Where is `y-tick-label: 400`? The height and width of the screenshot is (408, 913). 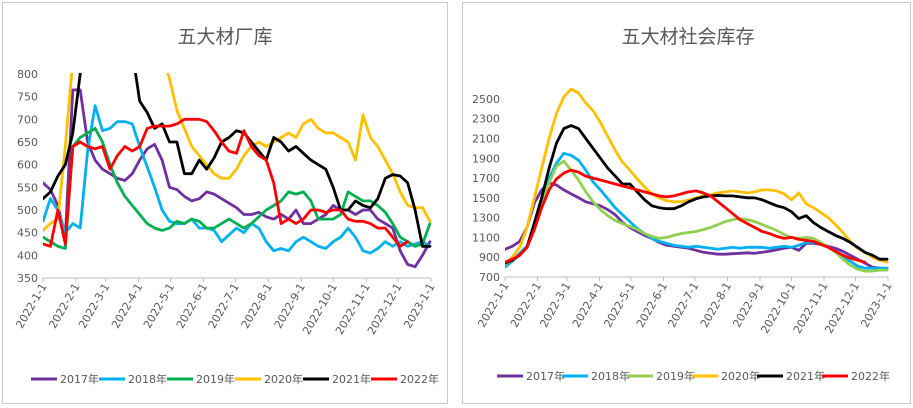
y-tick-label: 400 is located at coordinates (27, 255).